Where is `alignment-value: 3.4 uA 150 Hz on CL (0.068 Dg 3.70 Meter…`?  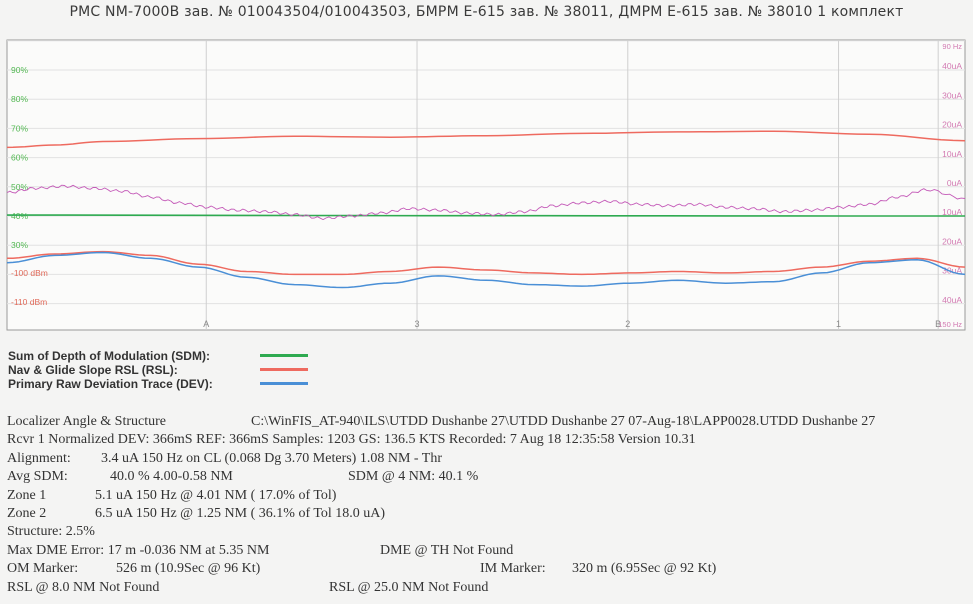 alignment-value: 3.4 uA 150 Hz on CL (0.068 Dg 3.70 Meter… is located at coordinates (272, 458).